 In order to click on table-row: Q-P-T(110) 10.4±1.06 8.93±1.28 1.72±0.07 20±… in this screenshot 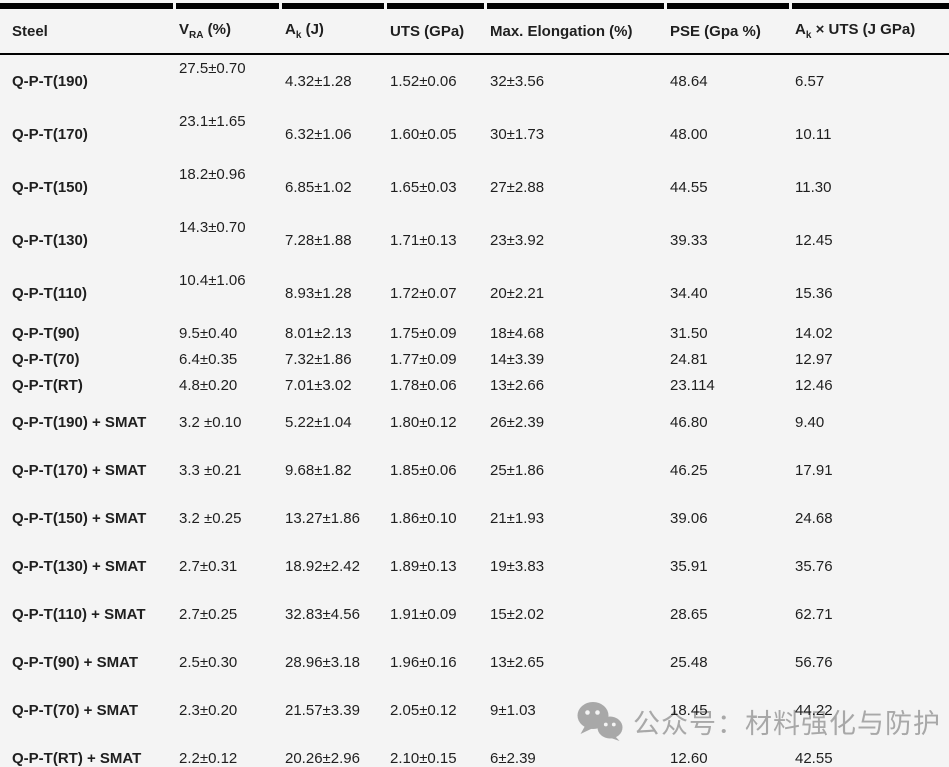, I will do `click(474, 293)`.